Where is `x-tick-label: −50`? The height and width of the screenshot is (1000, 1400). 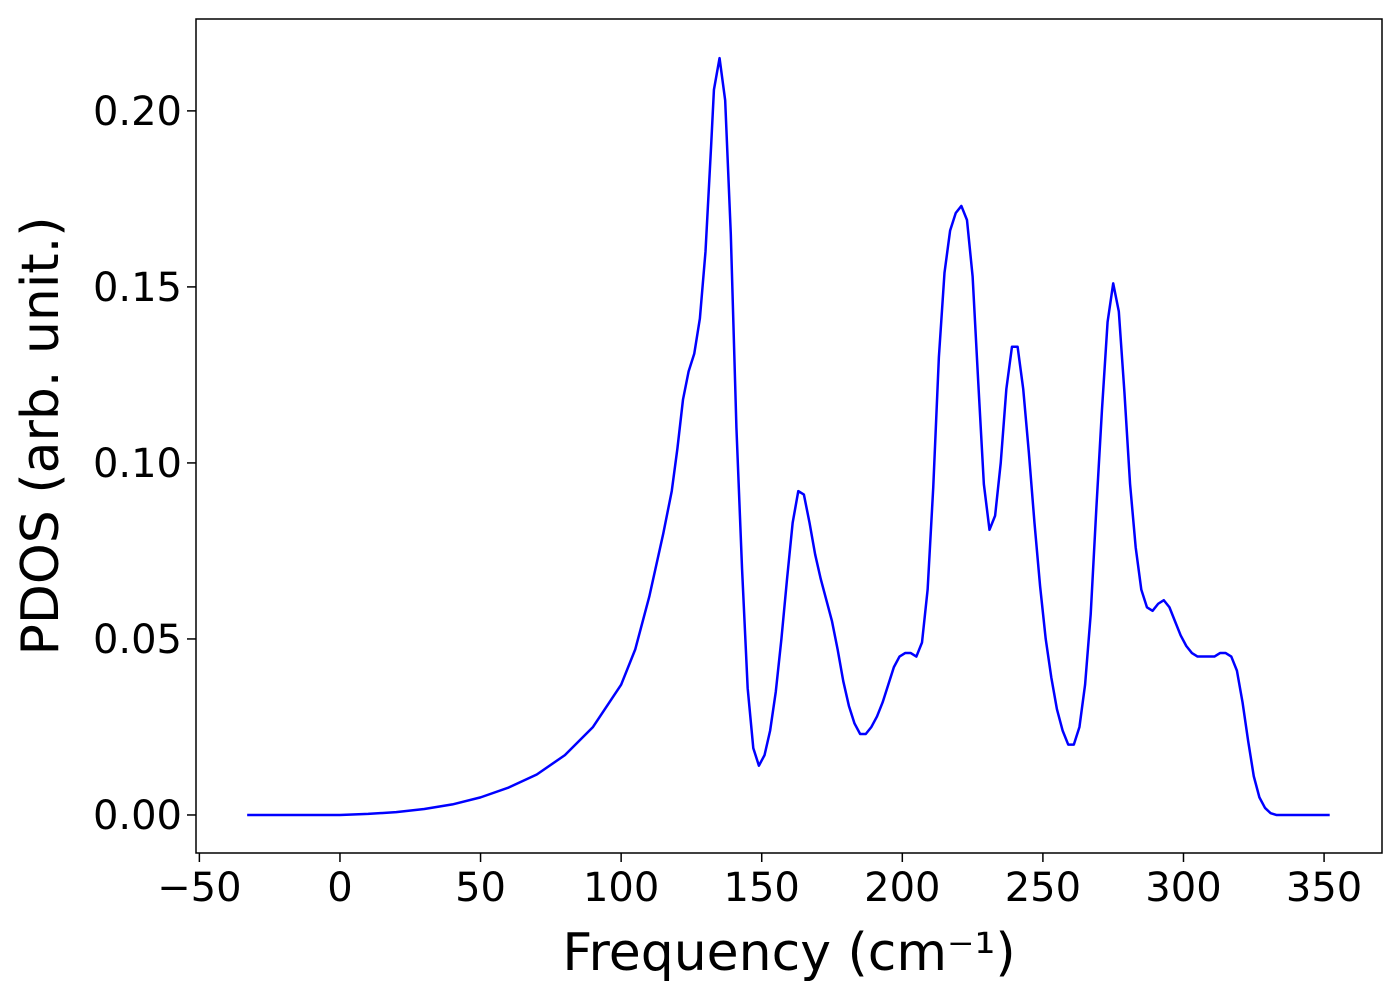 x-tick-label: −50 is located at coordinates (199, 888).